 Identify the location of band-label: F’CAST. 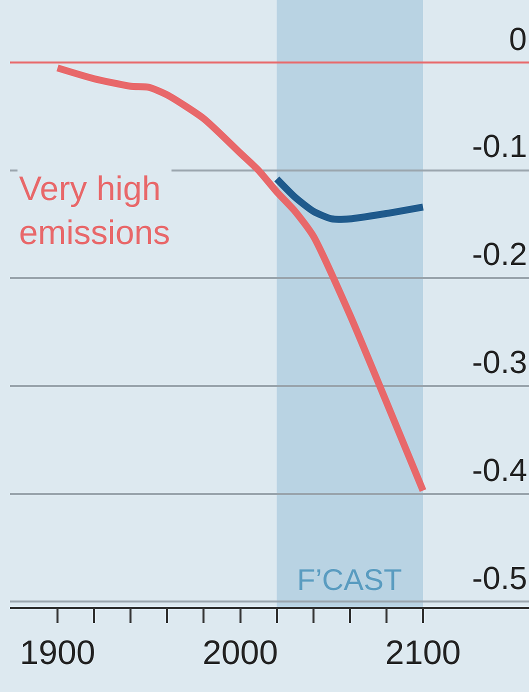
(349, 580).